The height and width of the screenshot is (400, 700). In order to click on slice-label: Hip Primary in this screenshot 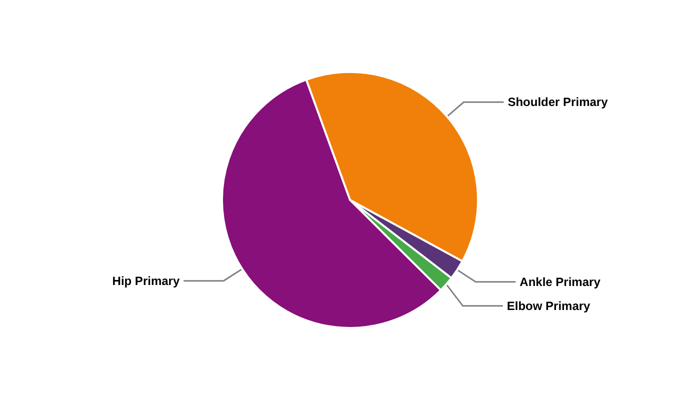, I will do `click(146, 281)`.